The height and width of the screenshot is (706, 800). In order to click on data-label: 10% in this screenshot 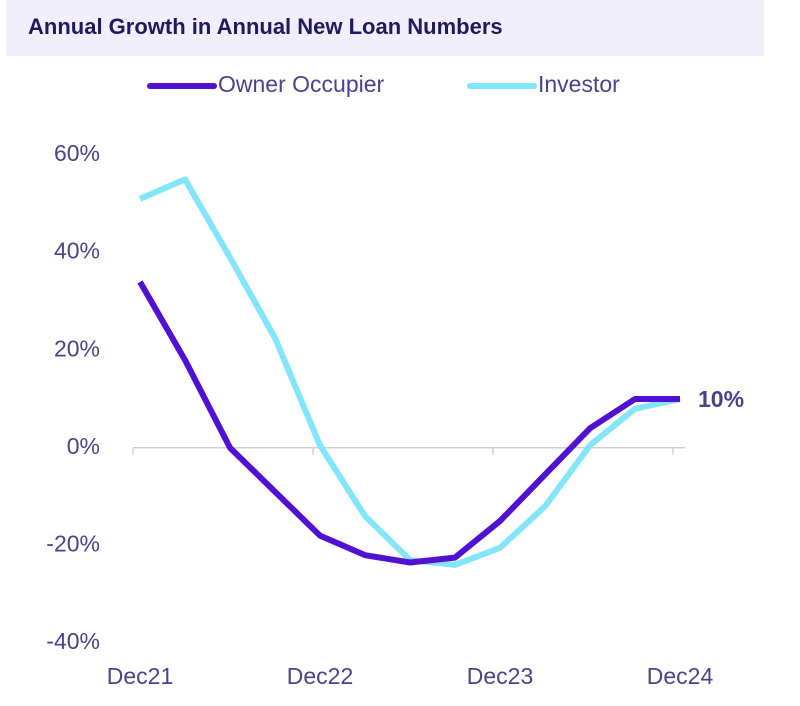, I will do `click(721, 399)`.